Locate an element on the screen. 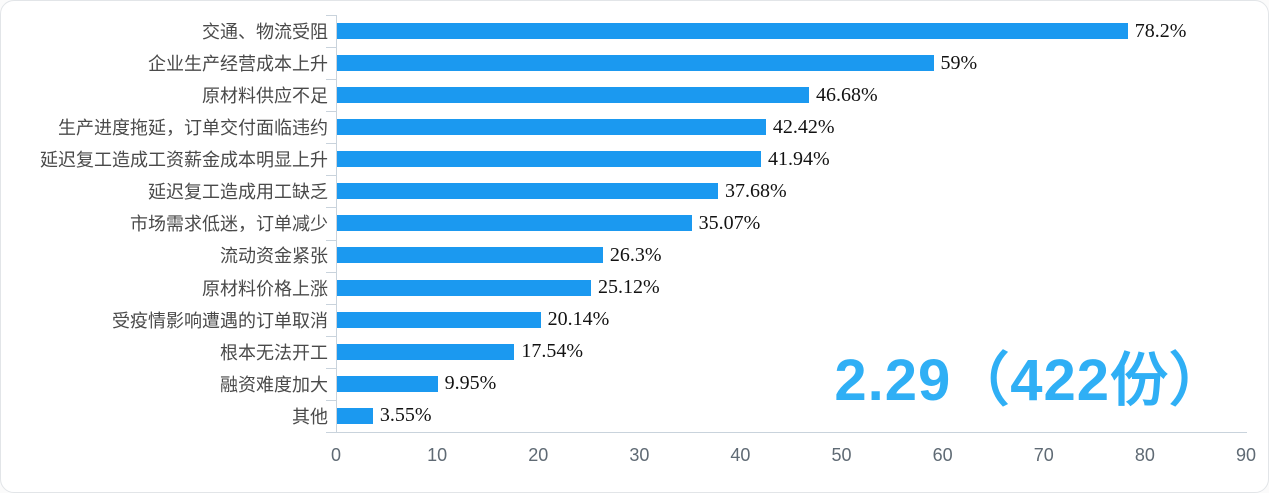  x-axis-tick-label: 50 is located at coordinates (841, 455).